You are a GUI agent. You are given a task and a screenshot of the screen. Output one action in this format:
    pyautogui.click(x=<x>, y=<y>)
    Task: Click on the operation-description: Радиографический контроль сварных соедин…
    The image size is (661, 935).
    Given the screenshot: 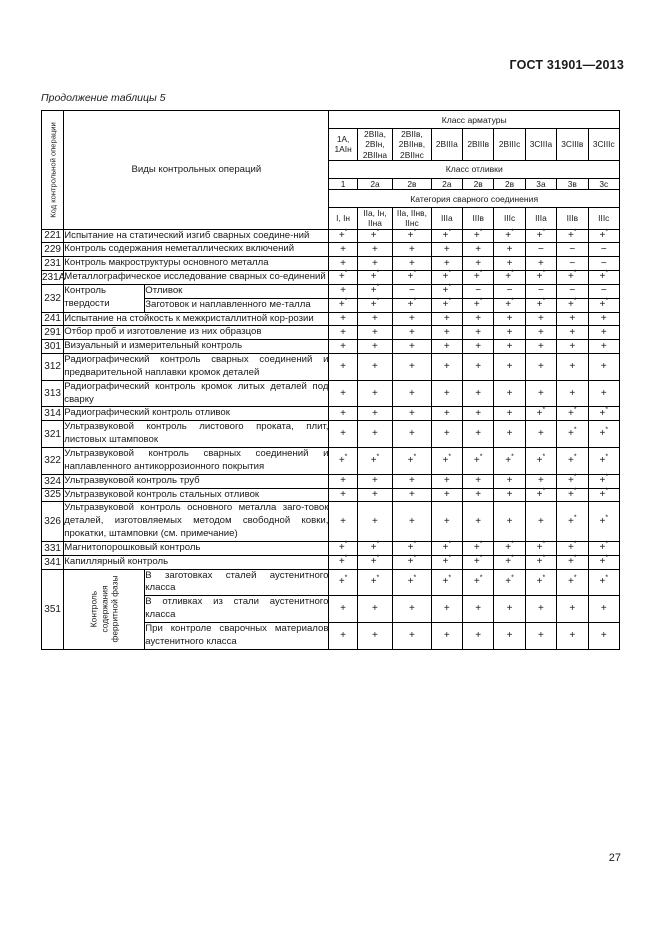 What is the action you would take?
    pyautogui.click(x=196, y=367)
    